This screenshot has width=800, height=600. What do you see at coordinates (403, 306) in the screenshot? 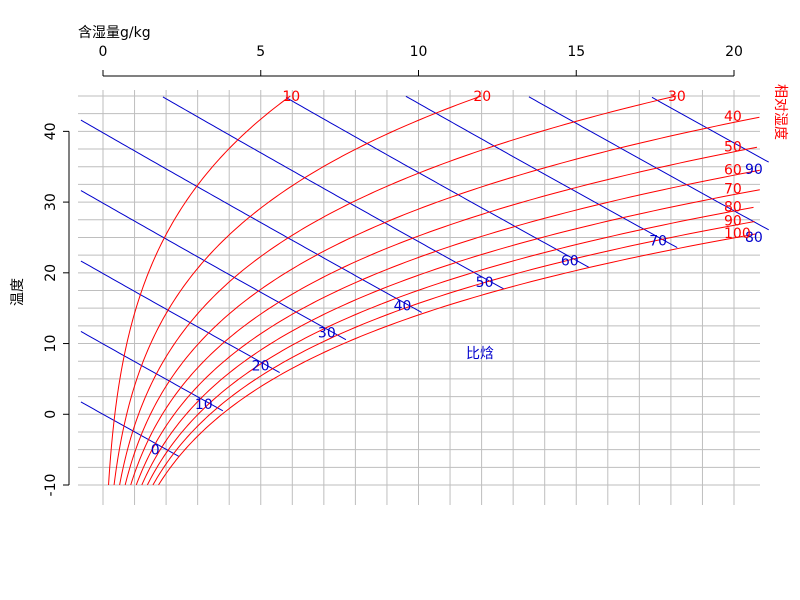
I see `enthalpy-label-40: 40` at bounding box center [403, 306].